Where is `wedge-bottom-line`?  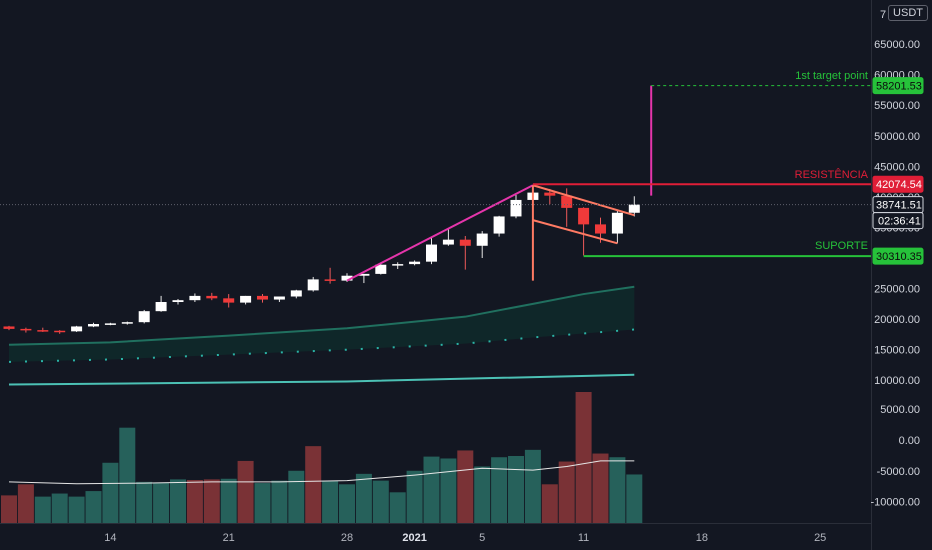 wedge-bottom-line is located at coordinates (575, 232).